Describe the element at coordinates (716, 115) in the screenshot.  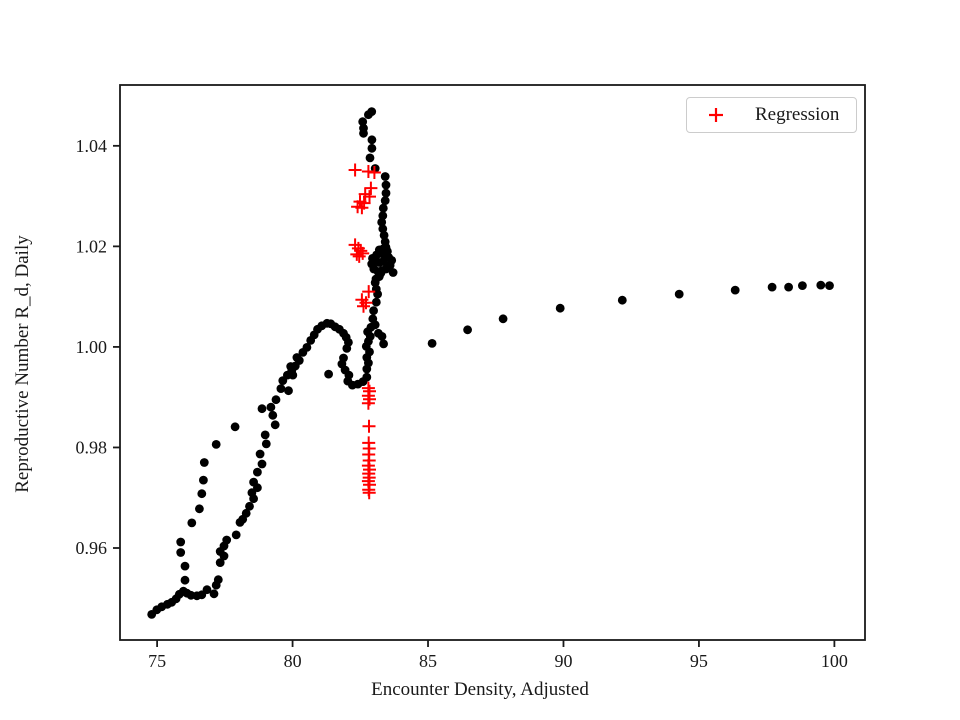
I see `regression-plus-icon` at that location.